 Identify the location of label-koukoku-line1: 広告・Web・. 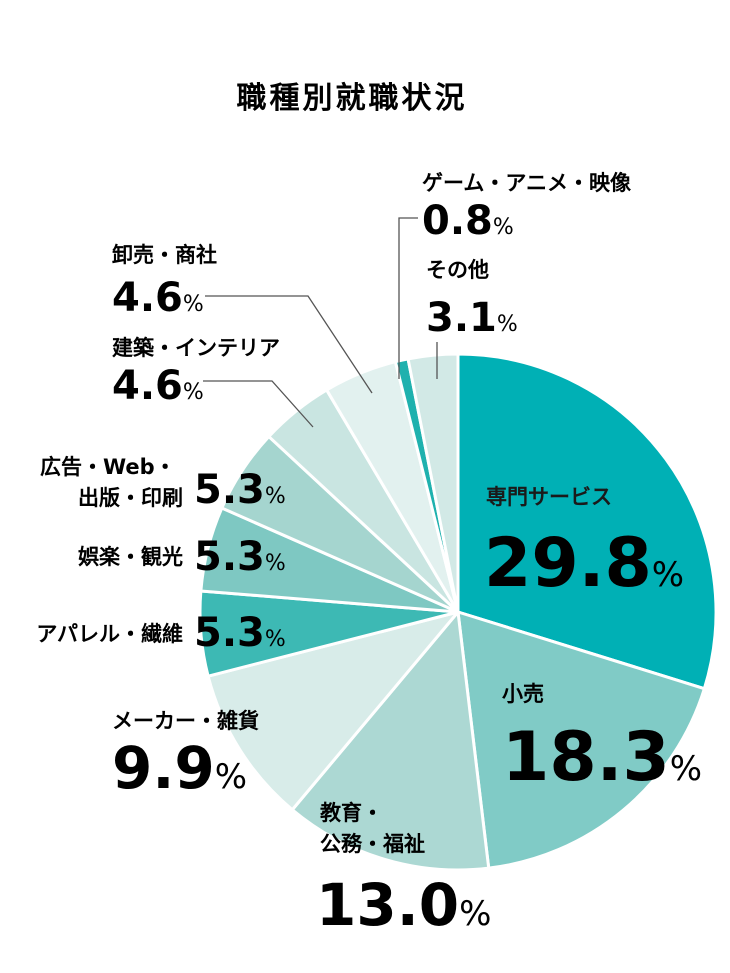
(108, 467).